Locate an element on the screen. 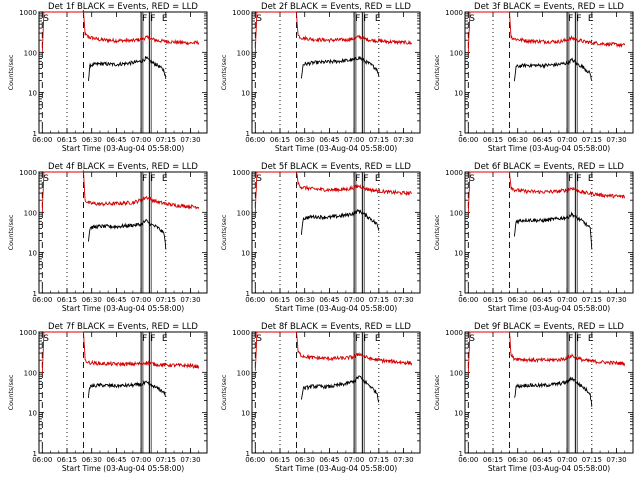 The width and height of the screenshot is (640, 480). chart-title: Det 5f BLACK = Events, RED = LLD is located at coordinates (336, 167).